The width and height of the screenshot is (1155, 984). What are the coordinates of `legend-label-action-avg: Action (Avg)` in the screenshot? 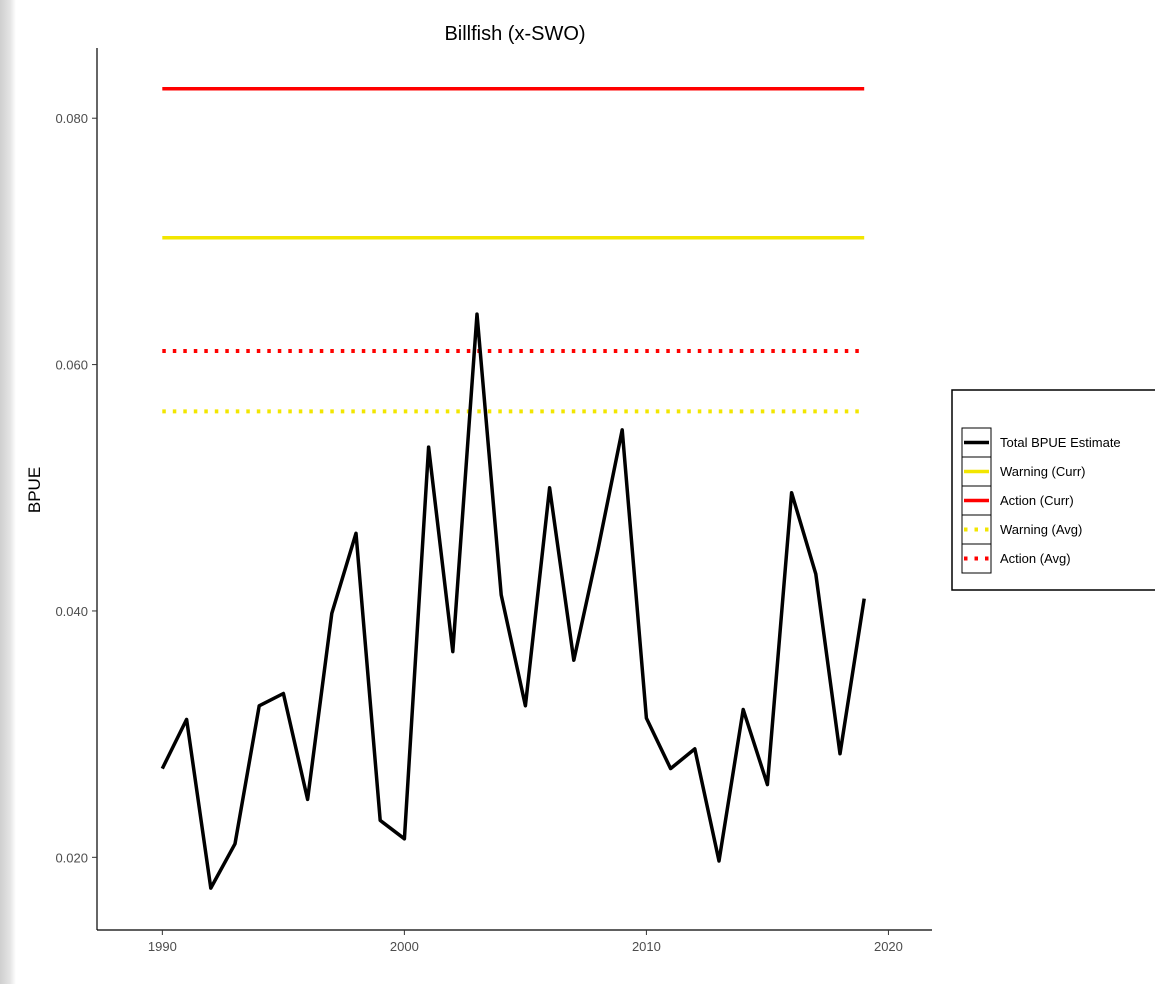 It's located at (1035, 558).